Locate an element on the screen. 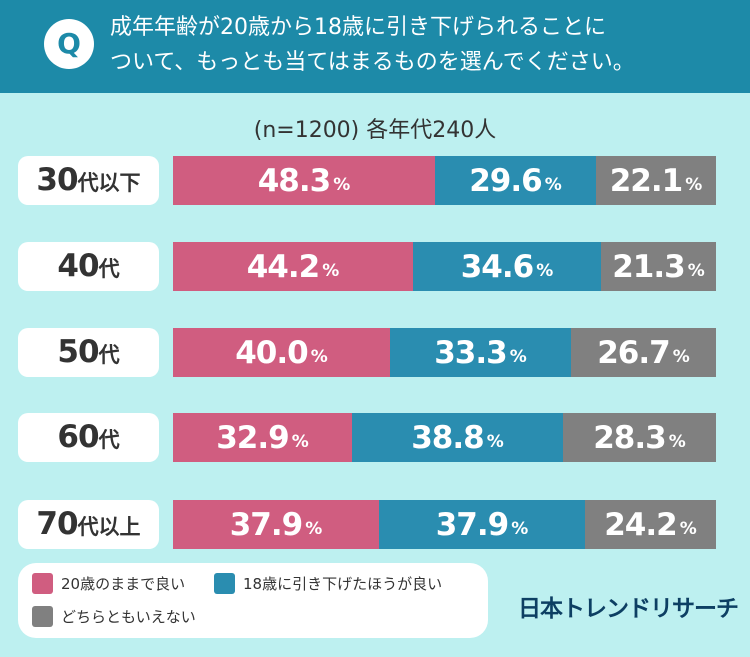 The height and width of the screenshot is (657, 750). category-unit: 代以下 is located at coordinates (109, 183).